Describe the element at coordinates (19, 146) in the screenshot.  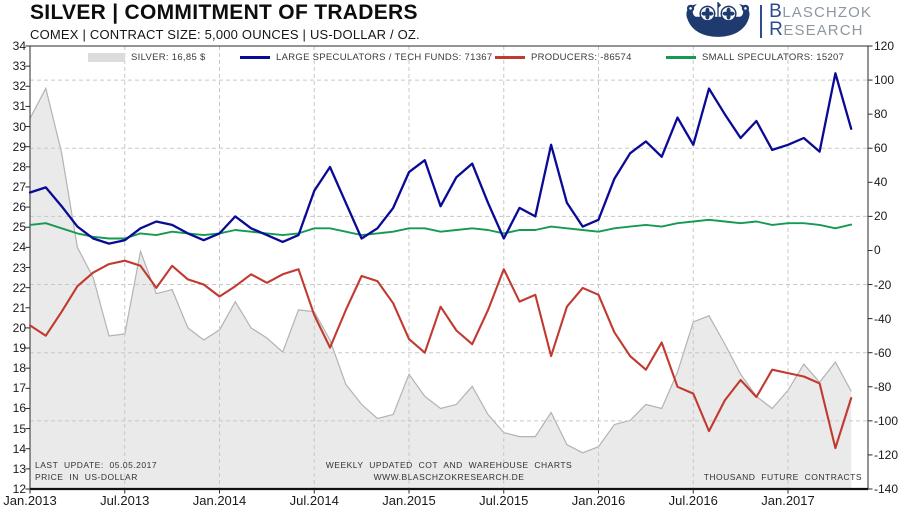
I see `left-axis-label: 29` at that location.